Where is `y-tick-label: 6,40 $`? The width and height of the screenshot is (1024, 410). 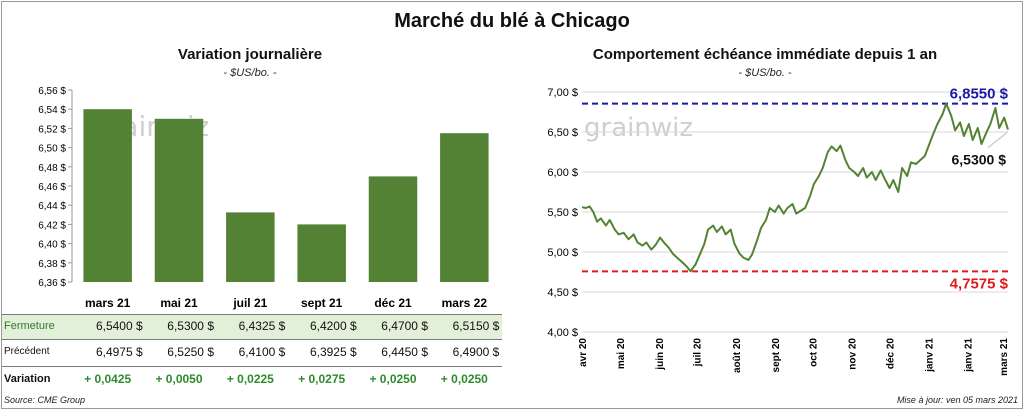
y-tick-label: 6,40 $ is located at coordinates (52, 245).